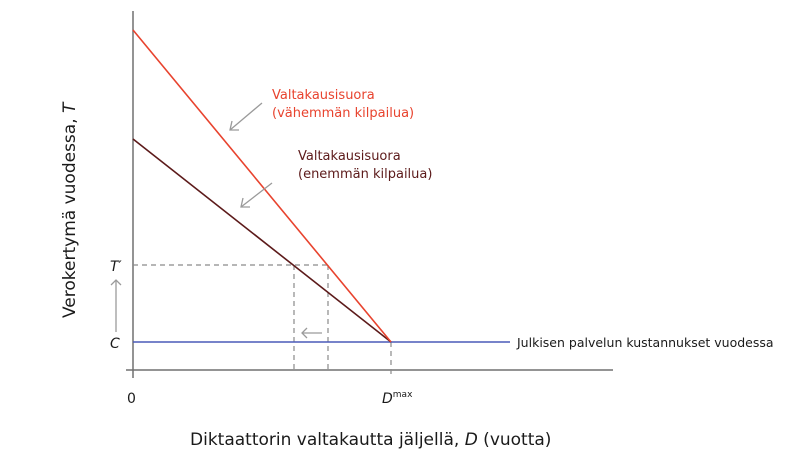 Image resolution: width=810 pixels, height=463 pixels. What do you see at coordinates (343, 104) in the screenshot?
I see `red-line-label: Valtakausisuora (vähemmän kilpailua)` at bounding box center [343, 104].